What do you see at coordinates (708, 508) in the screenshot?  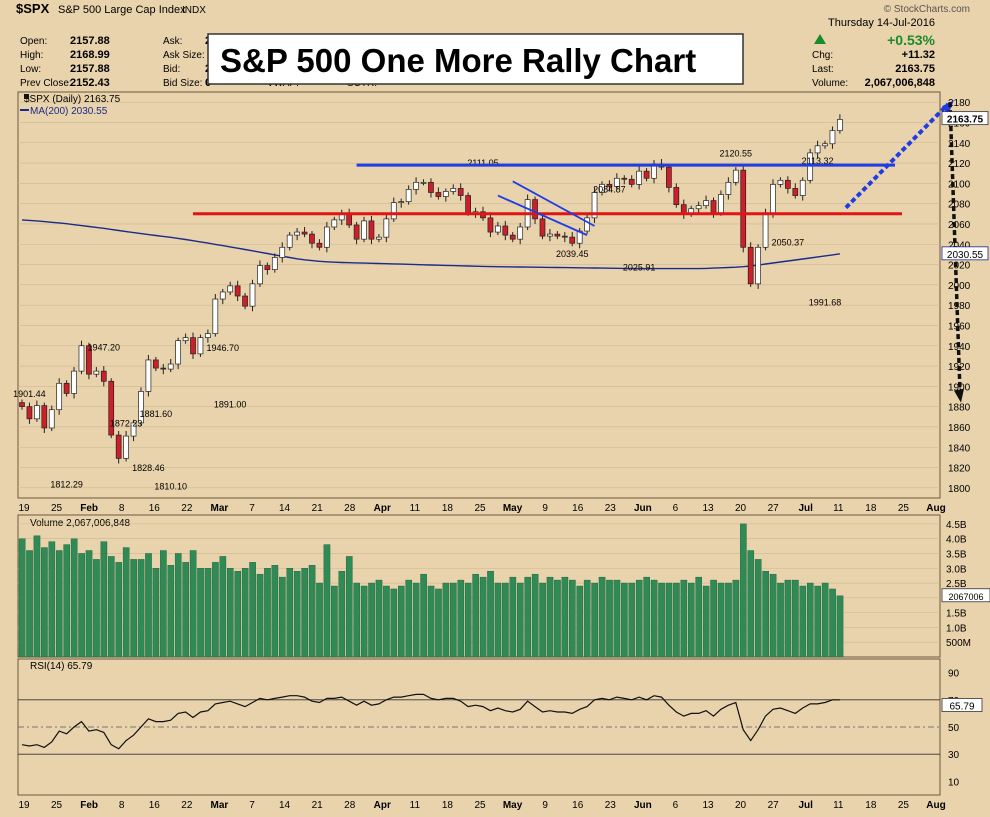 I see `price-x-label: 13` at bounding box center [708, 508].